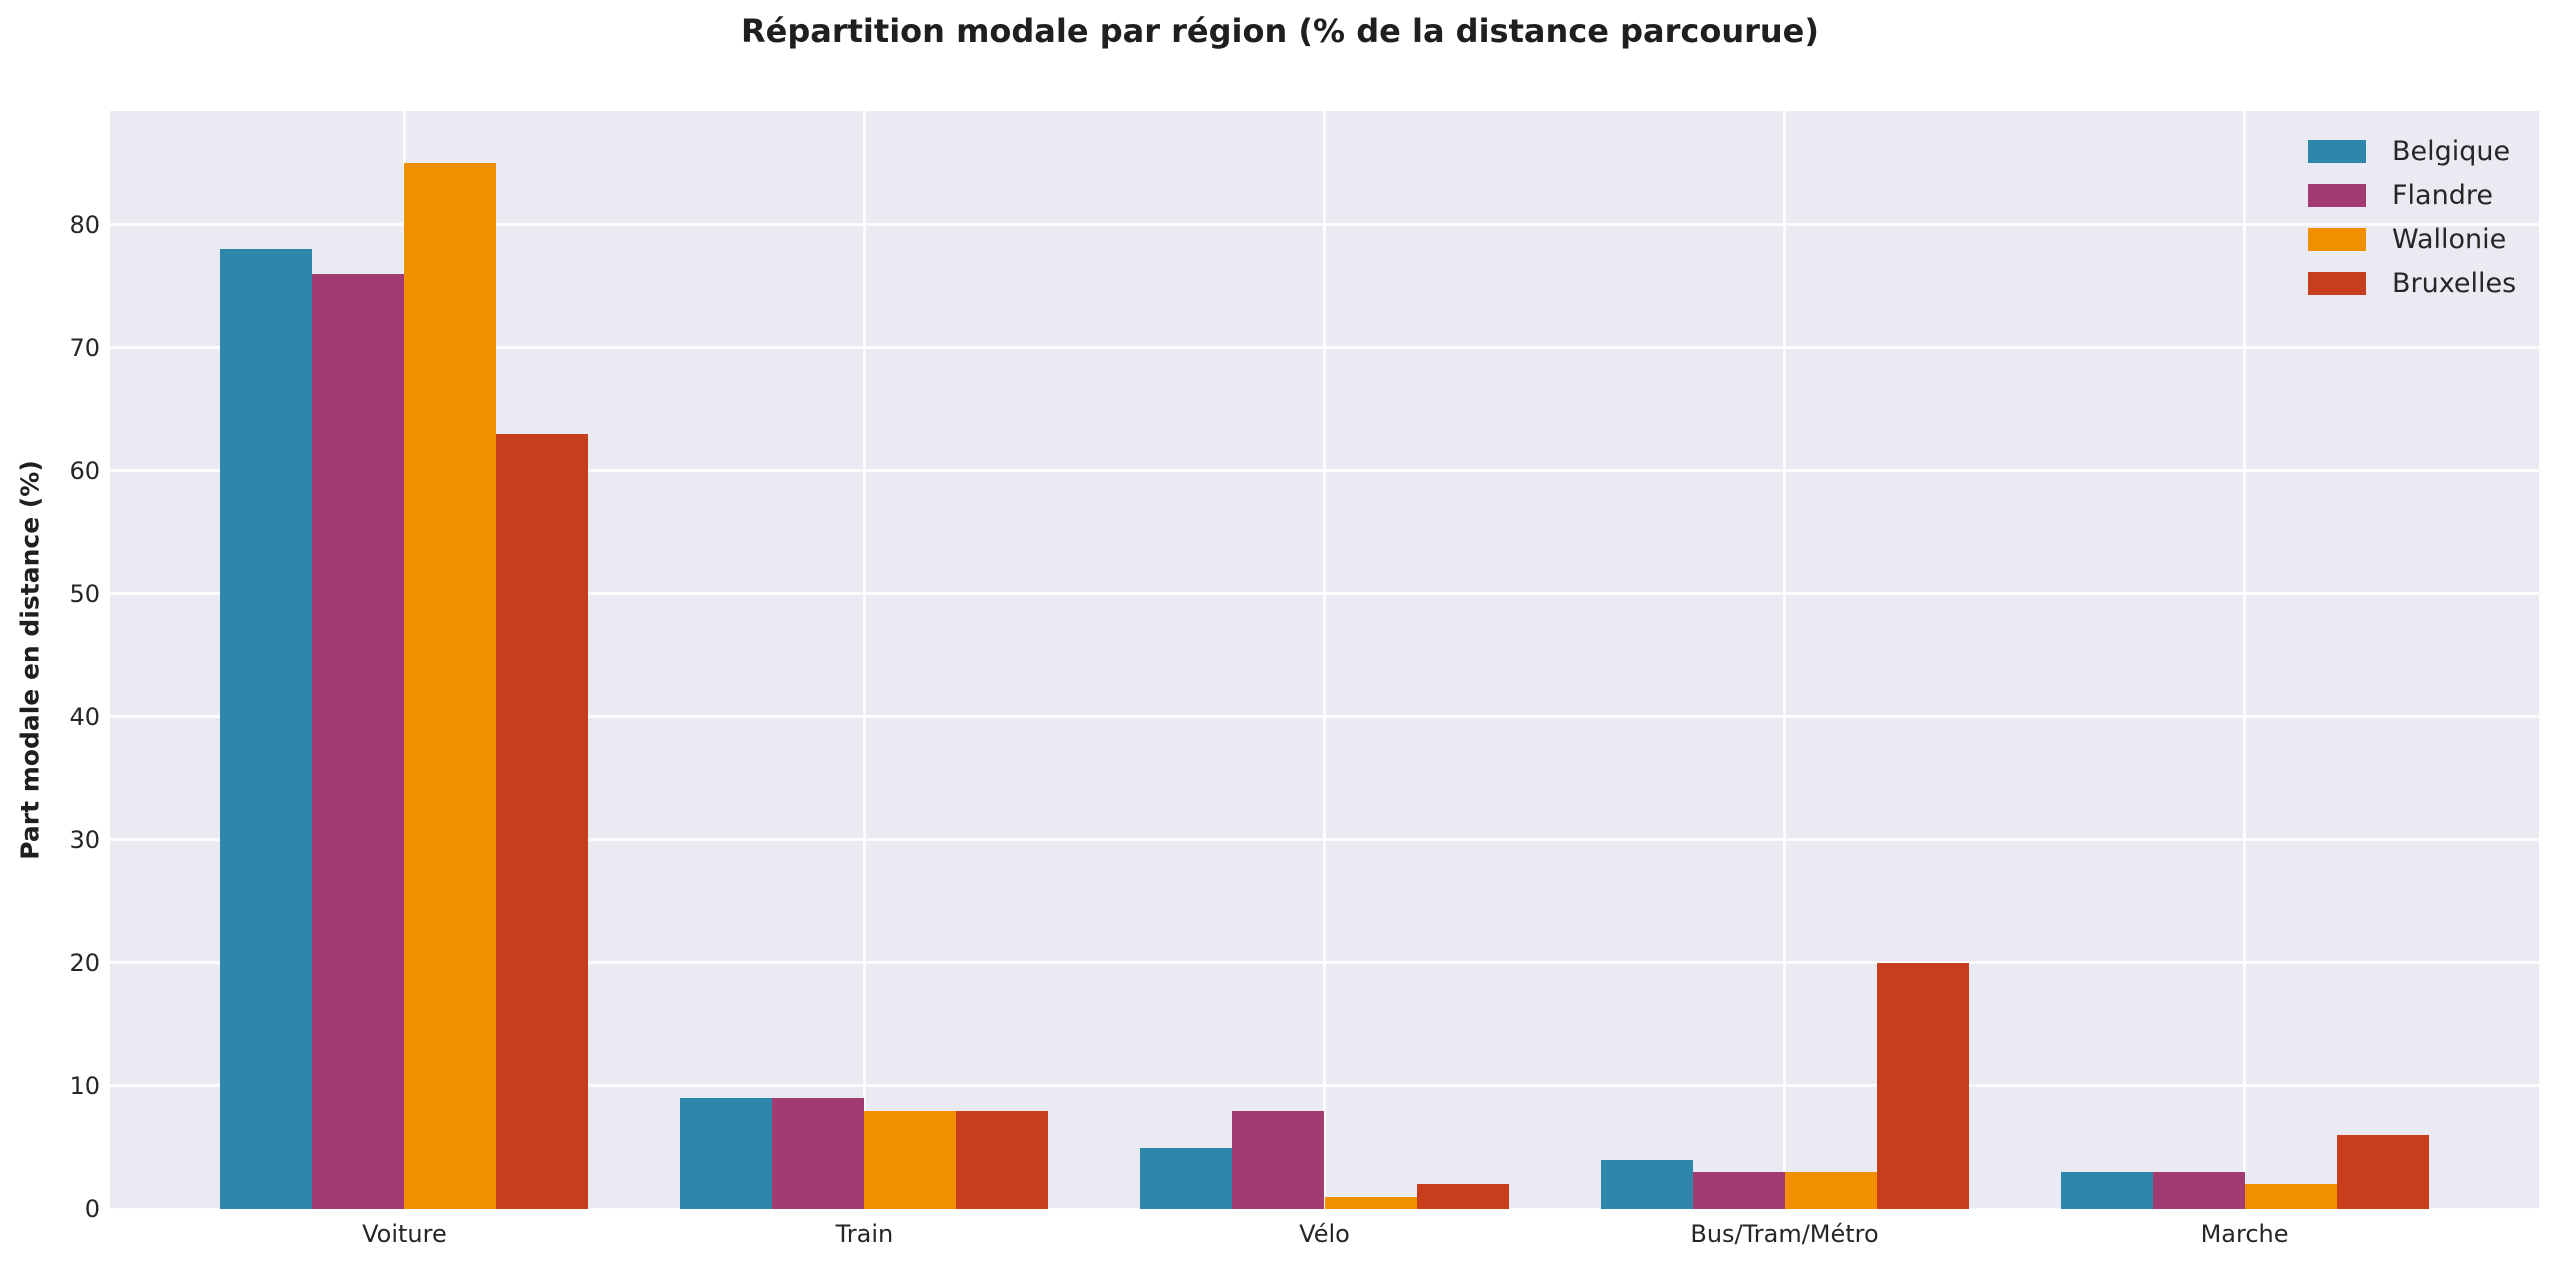 Image resolution: width=2560 pixels, height=1270 pixels. What do you see at coordinates (2337, 151) in the screenshot?
I see `legend-swatch-belgique` at bounding box center [2337, 151].